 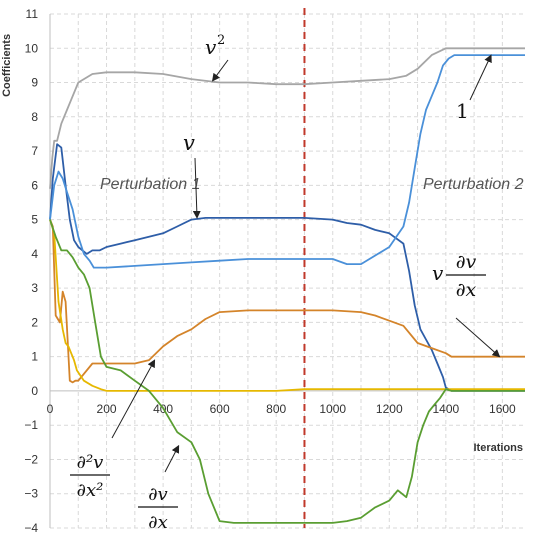 I want to click on y-tick-label: 10, so click(x=32, y=48).